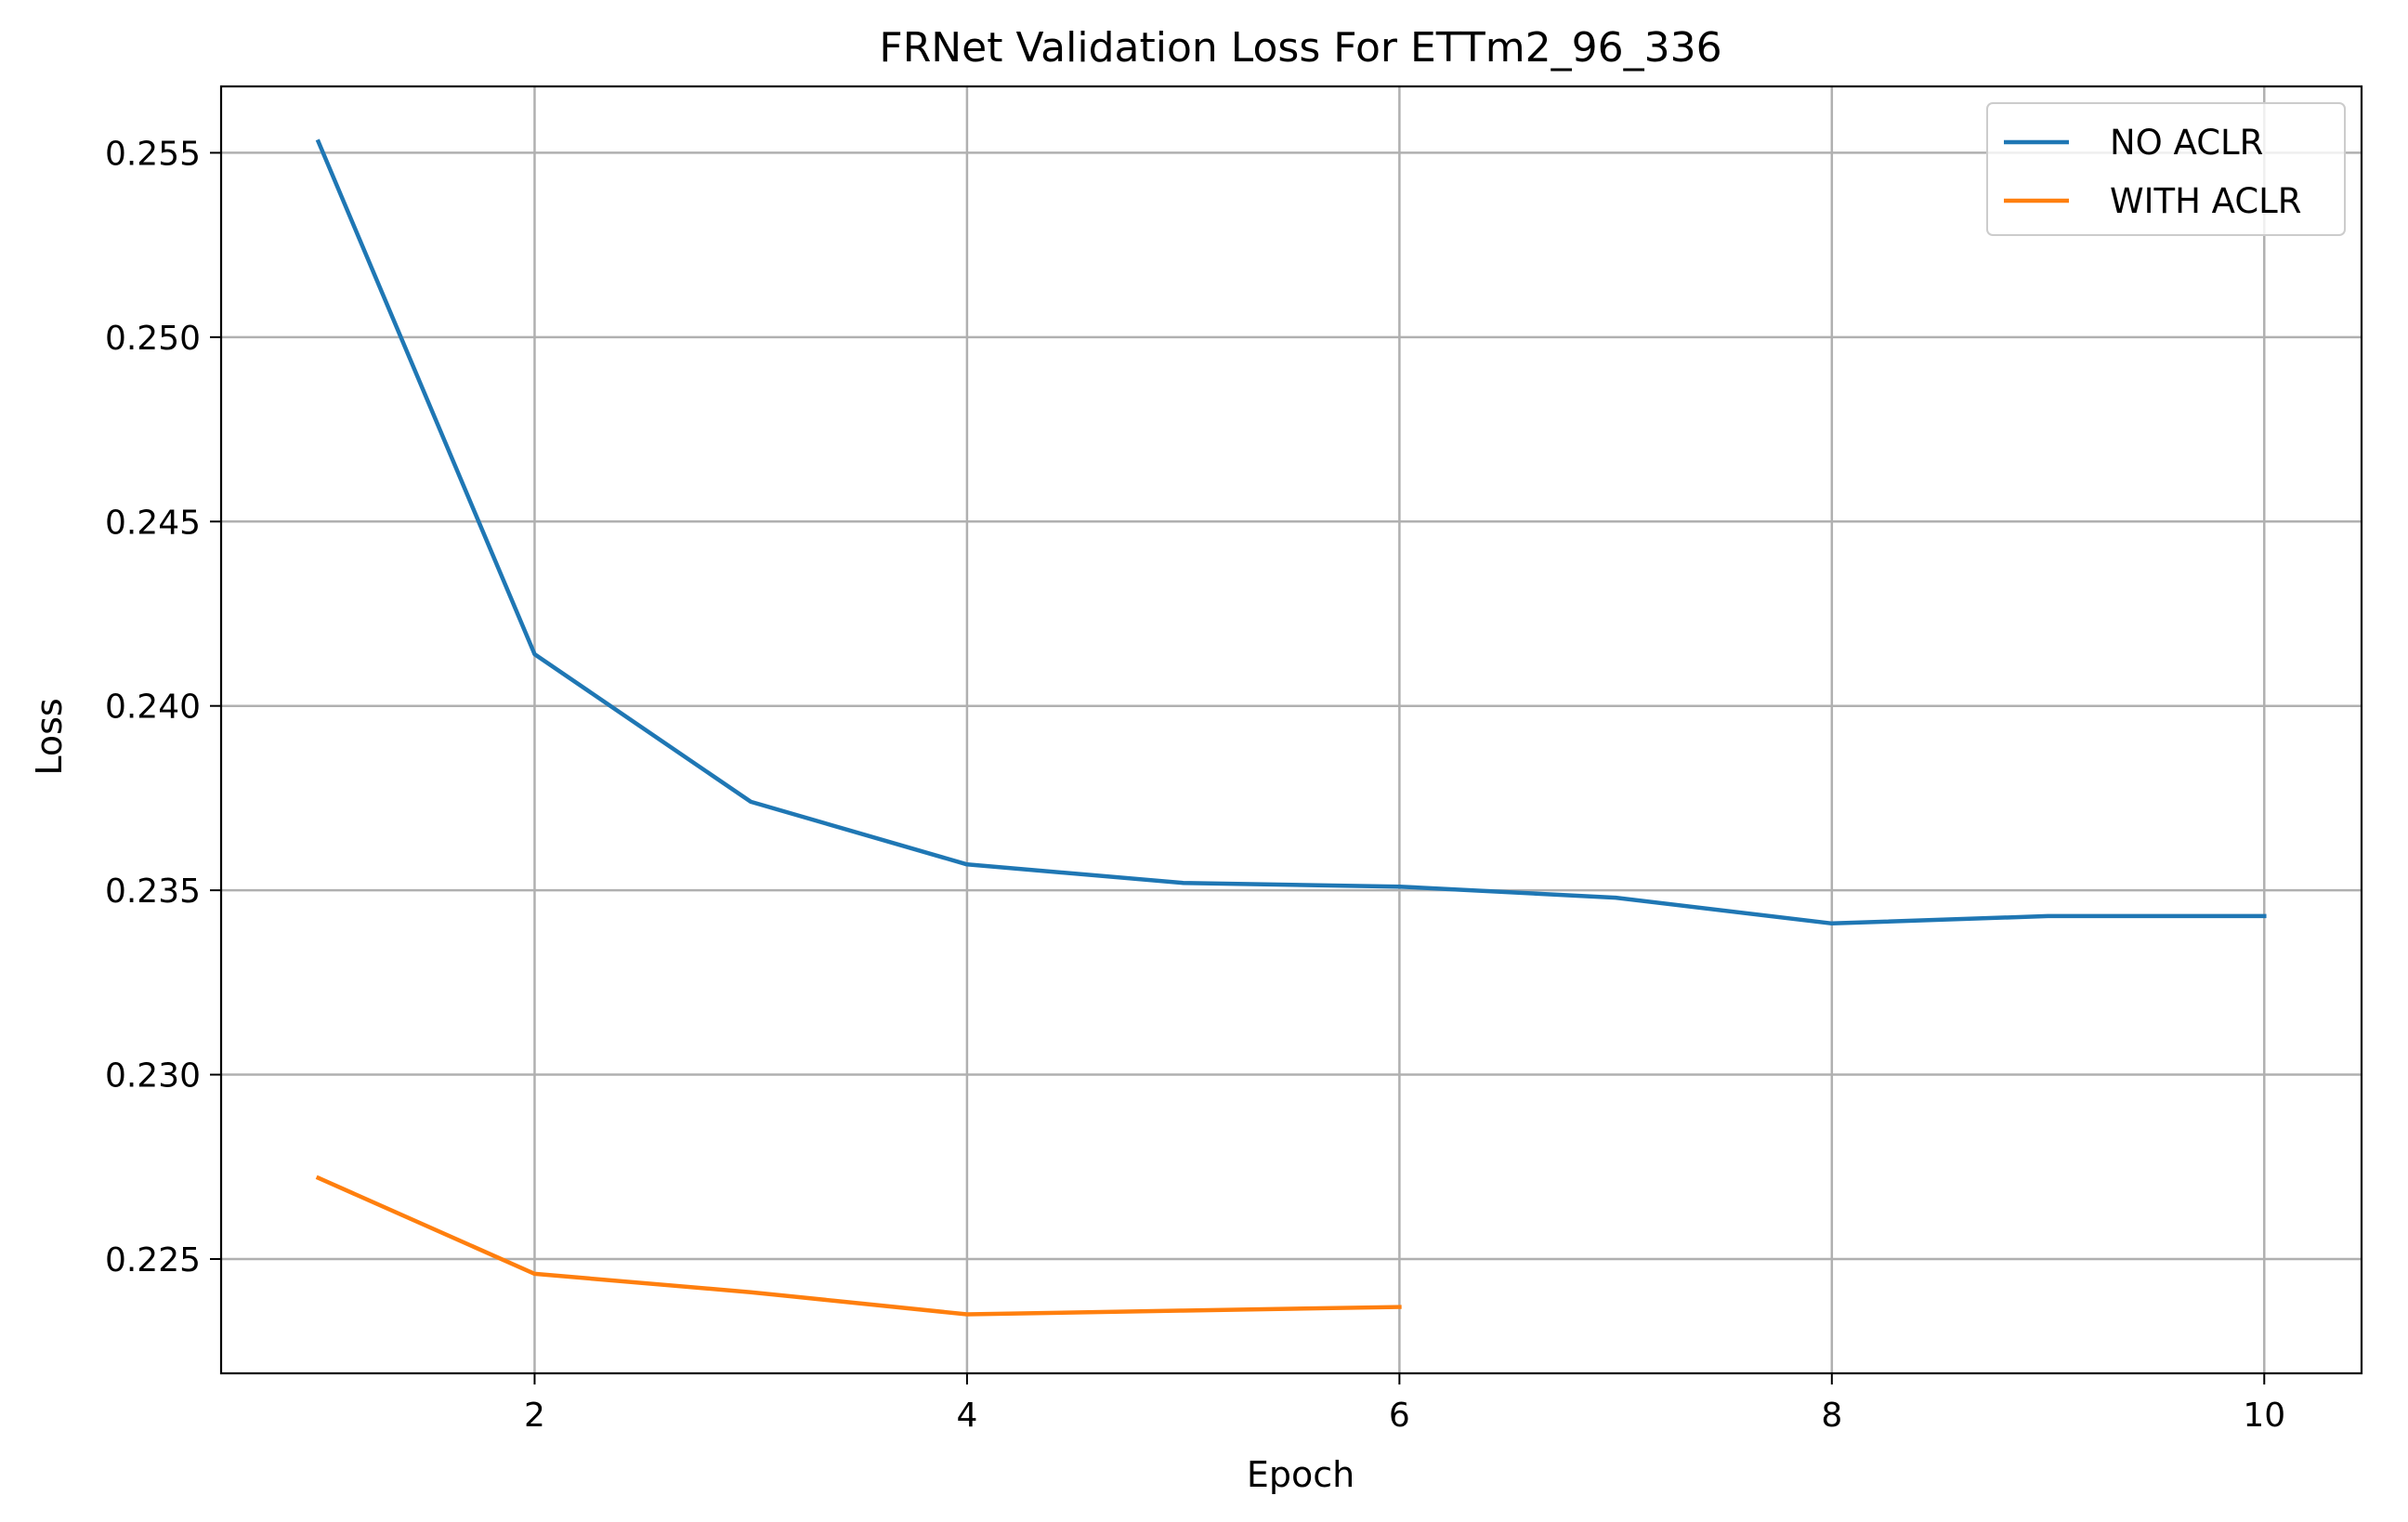 The height and width of the screenshot is (1522, 2408). What do you see at coordinates (153, 1076) in the screenshot?
I see `y-tick-label: 0.230` at bounding box center [153, 1076].